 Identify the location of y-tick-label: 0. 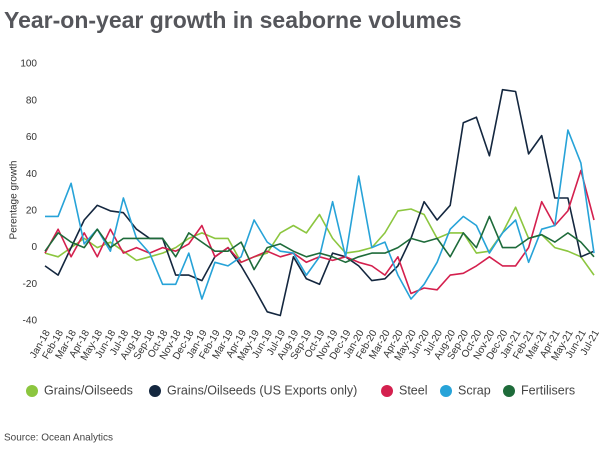
(34, 247).